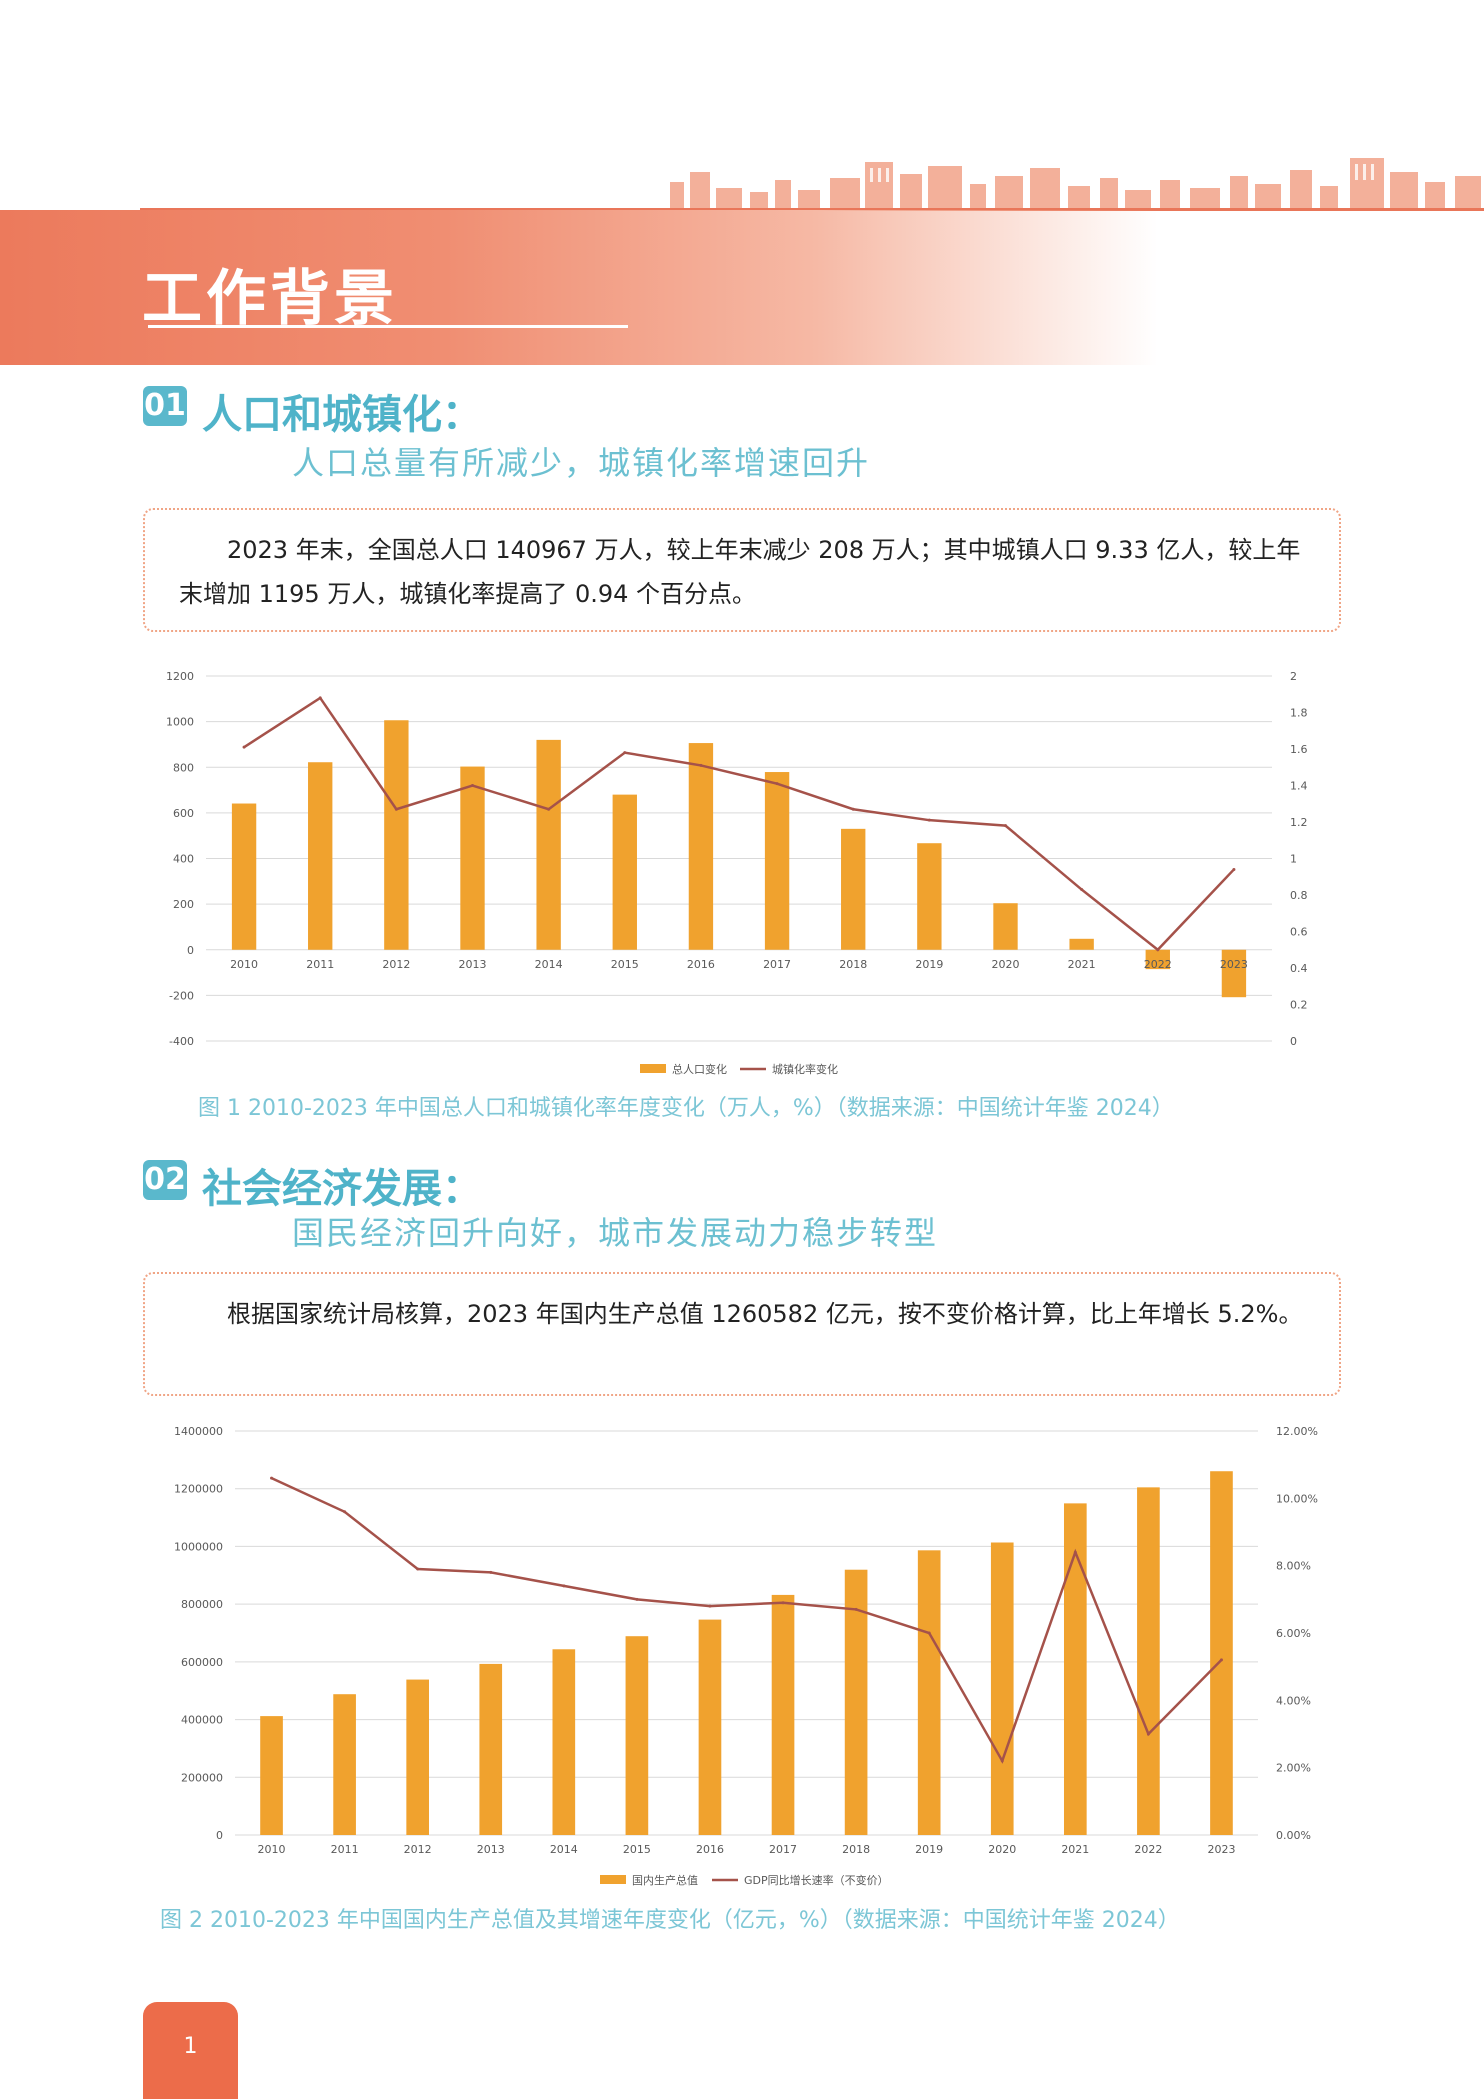 The width and height of the screenshot is (1484, 2099). I want to click on legend-bar-swatch, so click(653, 1068).